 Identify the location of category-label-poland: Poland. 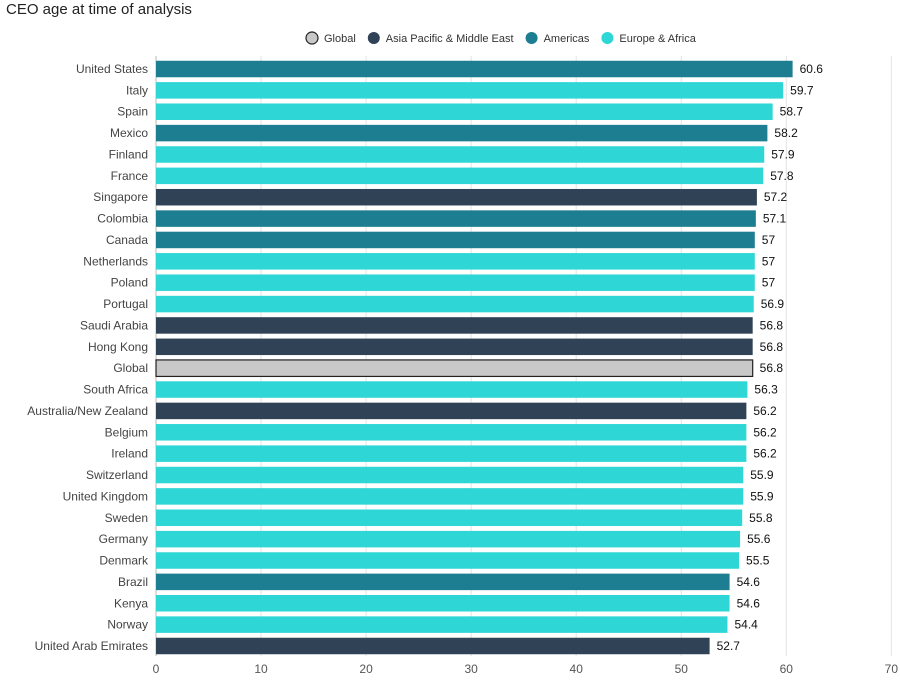
(129, 283).